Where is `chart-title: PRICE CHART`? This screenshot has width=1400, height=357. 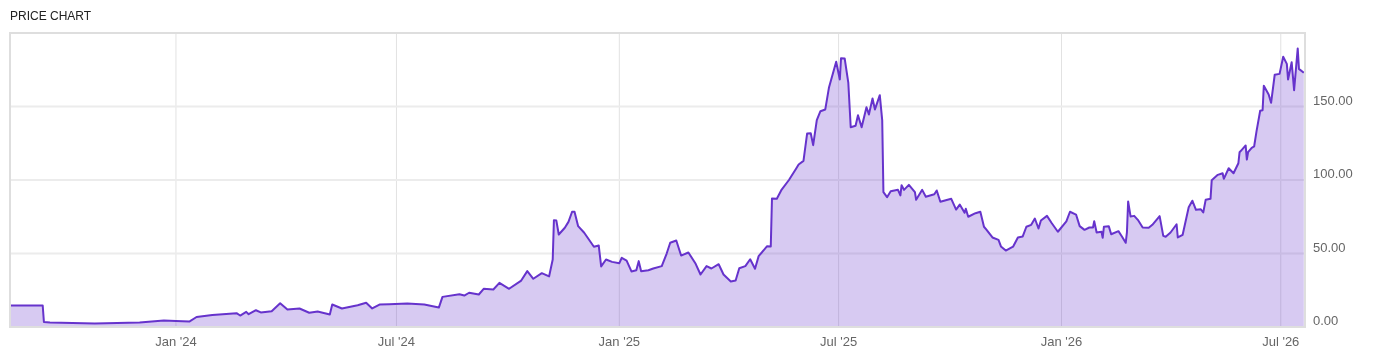
chart-title: PRICE CHART is located at coordinates (51, 16).